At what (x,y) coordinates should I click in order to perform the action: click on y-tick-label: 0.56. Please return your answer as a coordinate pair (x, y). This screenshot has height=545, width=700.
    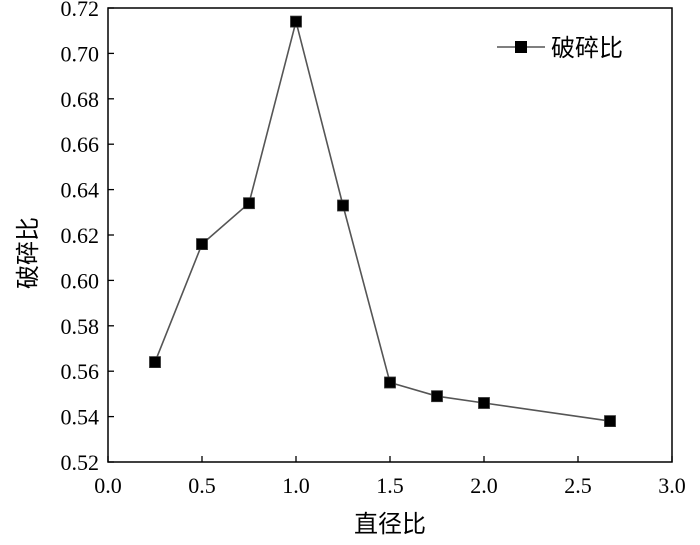
    Looking at the image, I should click on (80, 371).